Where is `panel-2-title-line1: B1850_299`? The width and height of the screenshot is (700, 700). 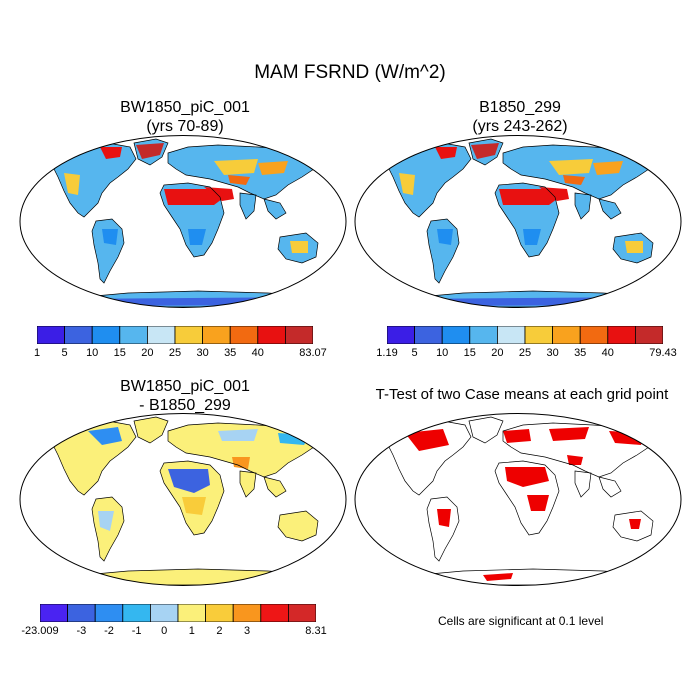
panel-2-title-line1: B1850_299 is located at coordinates (520, 107).